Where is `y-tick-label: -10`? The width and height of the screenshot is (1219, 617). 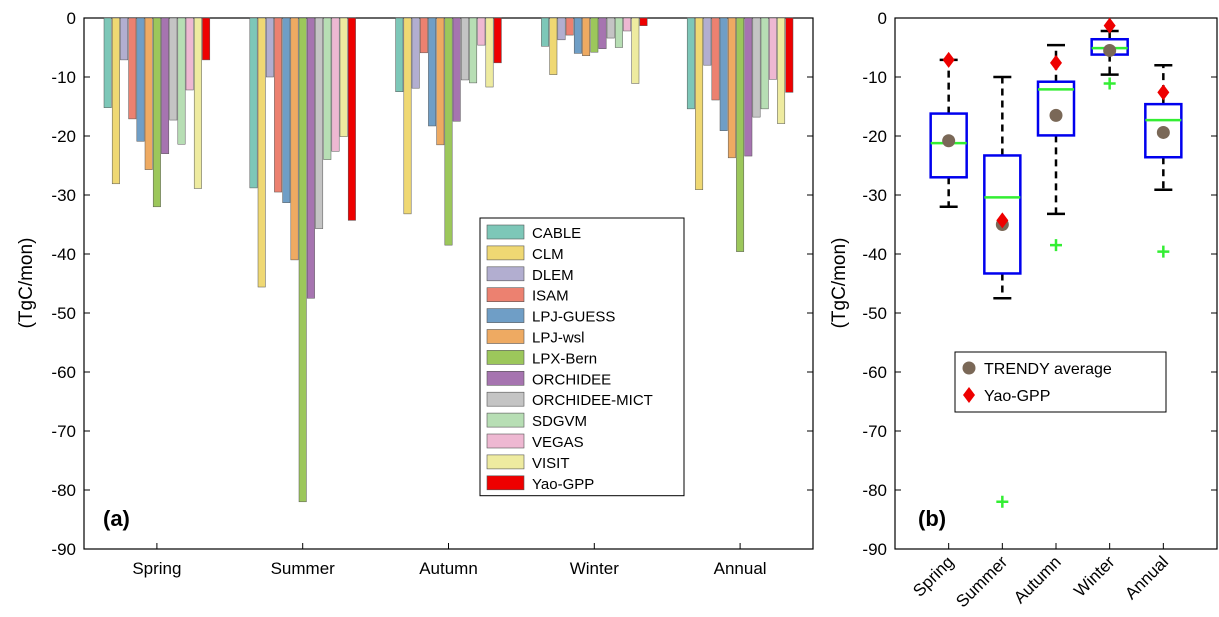
y-tick-label: -10 is located at coordinates (874, 77).